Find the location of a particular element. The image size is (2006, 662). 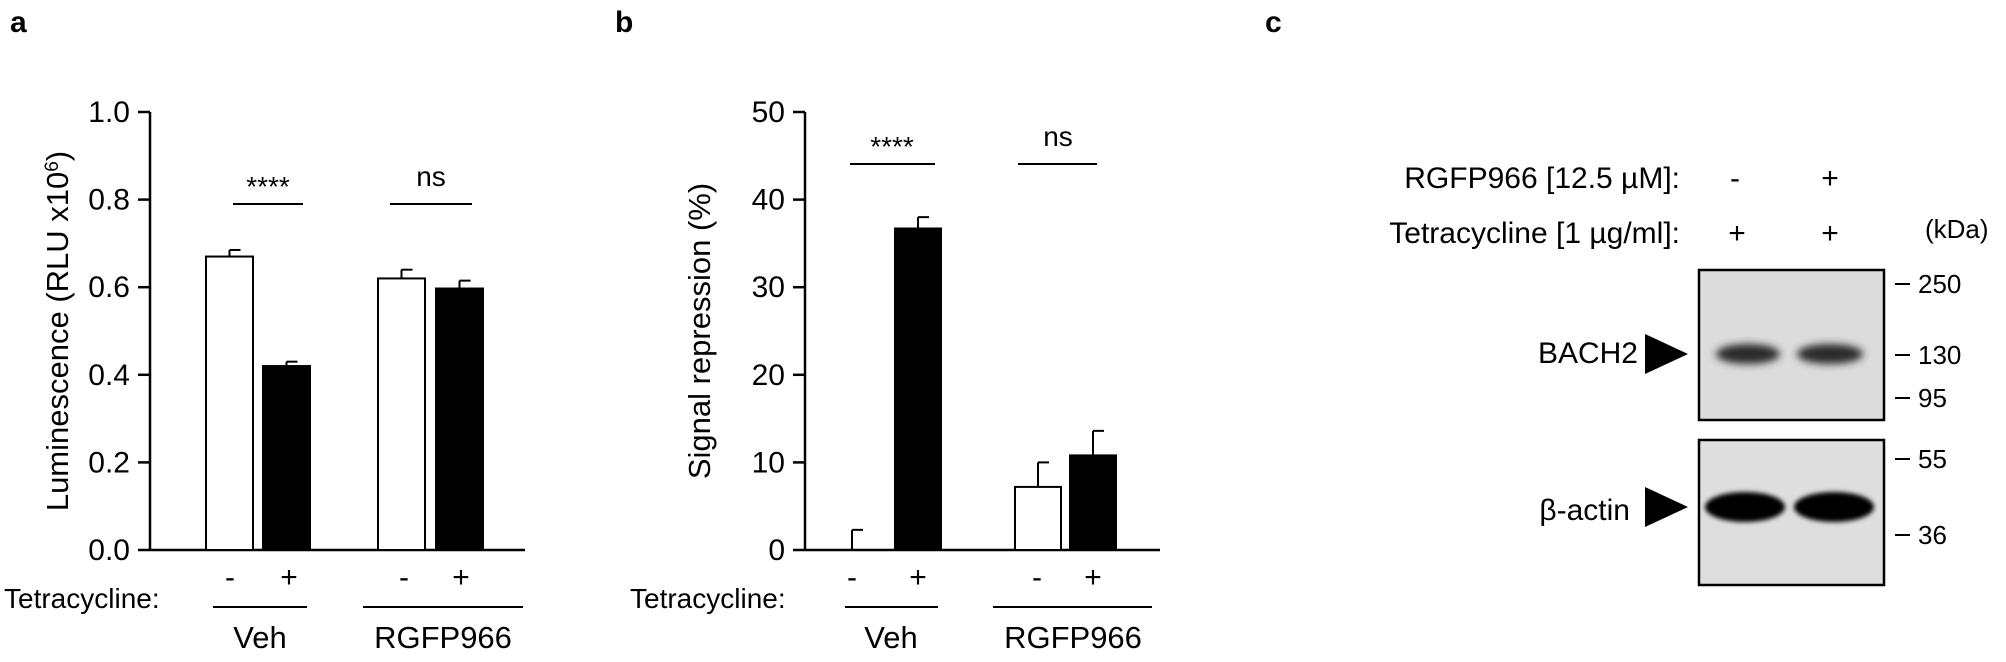

blot-lane1-tet-sign: + is located at coordinates (1737, 233).